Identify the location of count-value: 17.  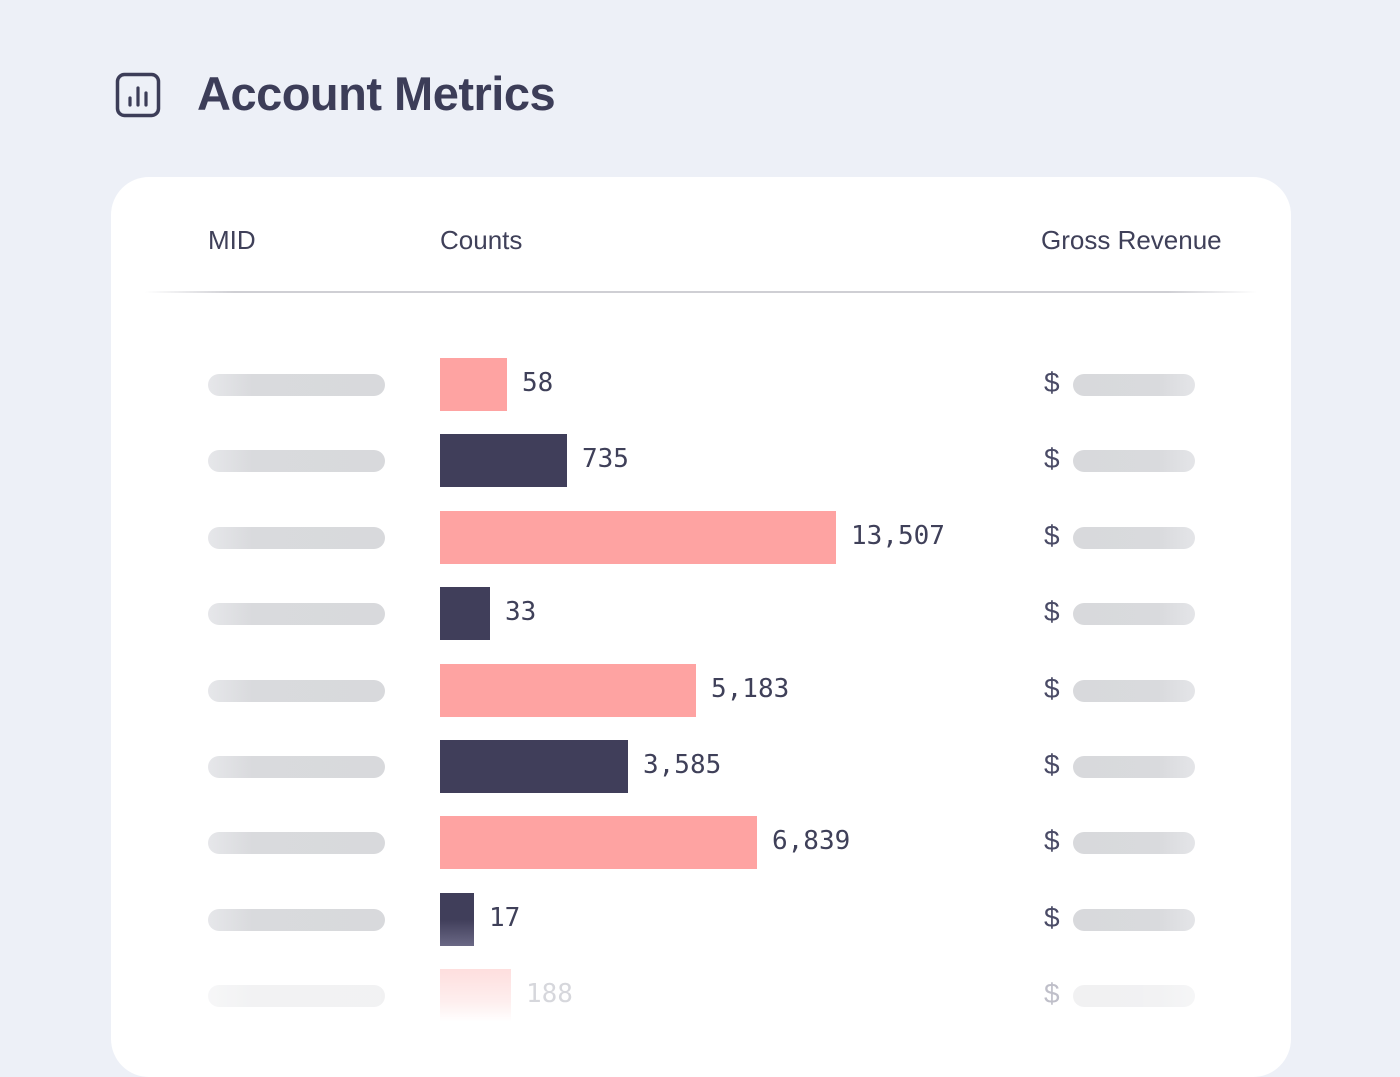
(505, 917).